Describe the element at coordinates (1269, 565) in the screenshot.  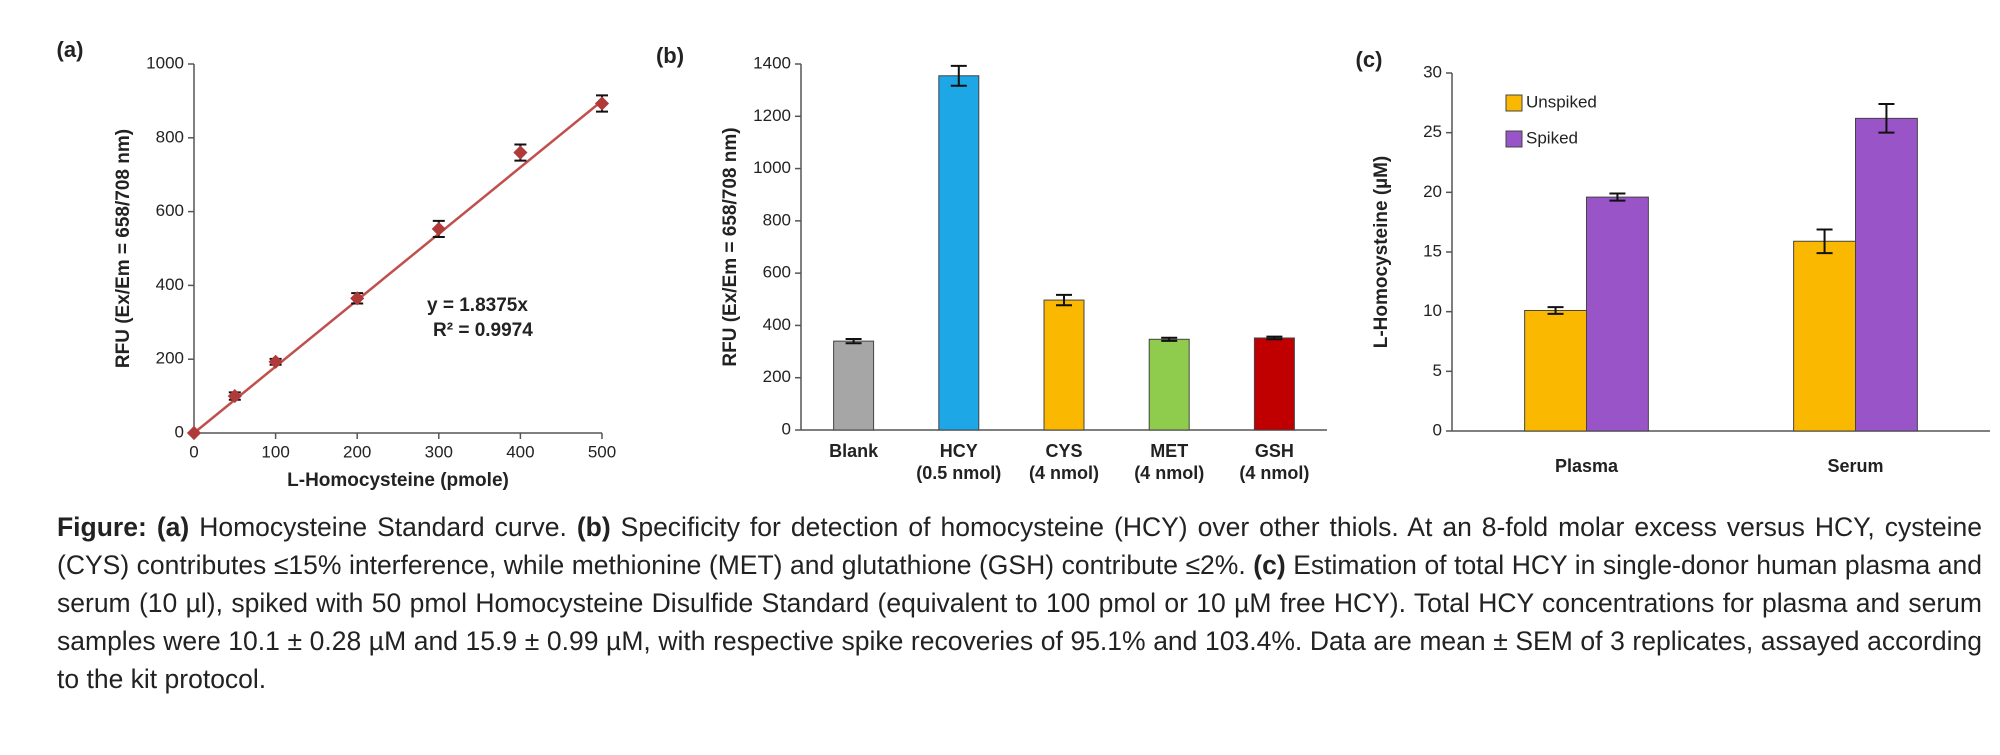
I see `caption-text: (c)` at that location.